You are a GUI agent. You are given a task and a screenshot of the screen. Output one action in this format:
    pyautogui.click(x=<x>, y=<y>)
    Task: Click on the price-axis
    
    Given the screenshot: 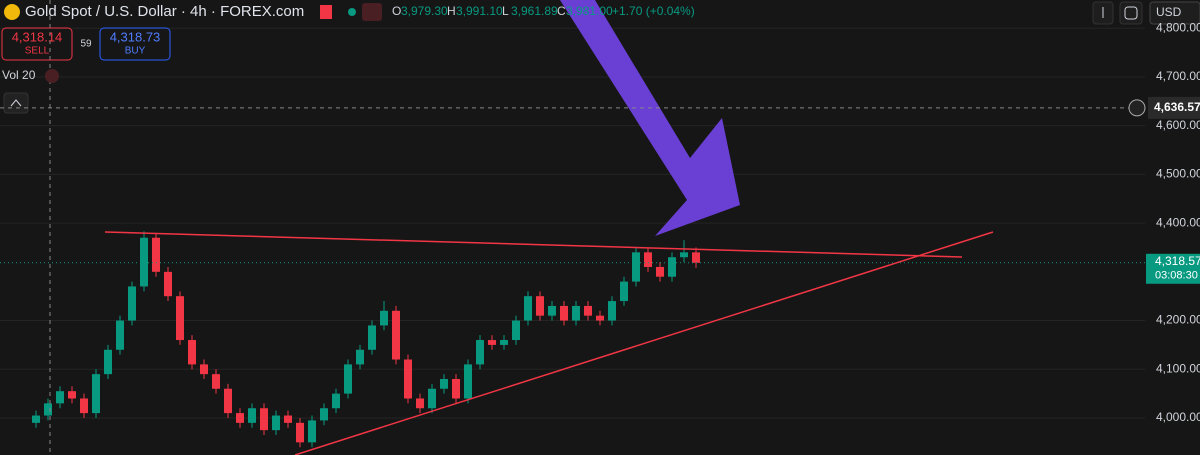 What is the action you would take?
    pyautogui.click(x=1172, y=227)
    